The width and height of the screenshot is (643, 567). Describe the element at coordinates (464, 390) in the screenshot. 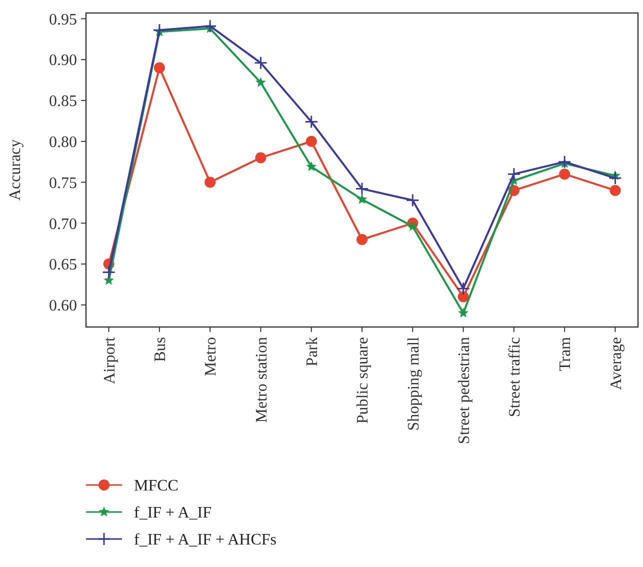

I see `x-tick-label: Street pedestrian` at that location.